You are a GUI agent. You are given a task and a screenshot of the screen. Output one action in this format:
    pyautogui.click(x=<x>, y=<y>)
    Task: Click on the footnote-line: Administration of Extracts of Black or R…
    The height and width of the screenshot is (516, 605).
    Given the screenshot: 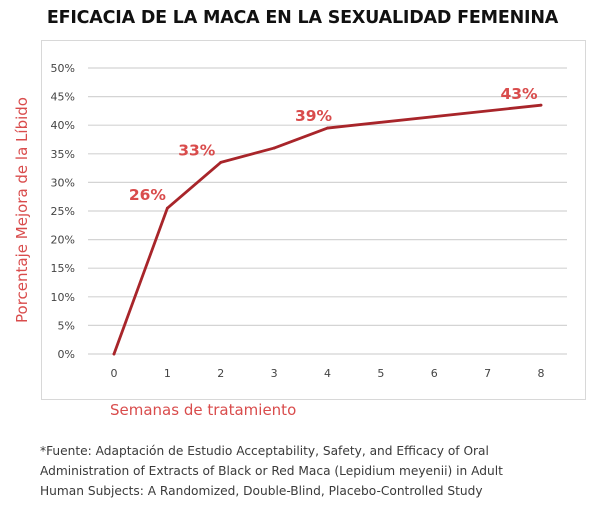 What is the action you would take?
    pyautogui.click(x=271, y=471)
    